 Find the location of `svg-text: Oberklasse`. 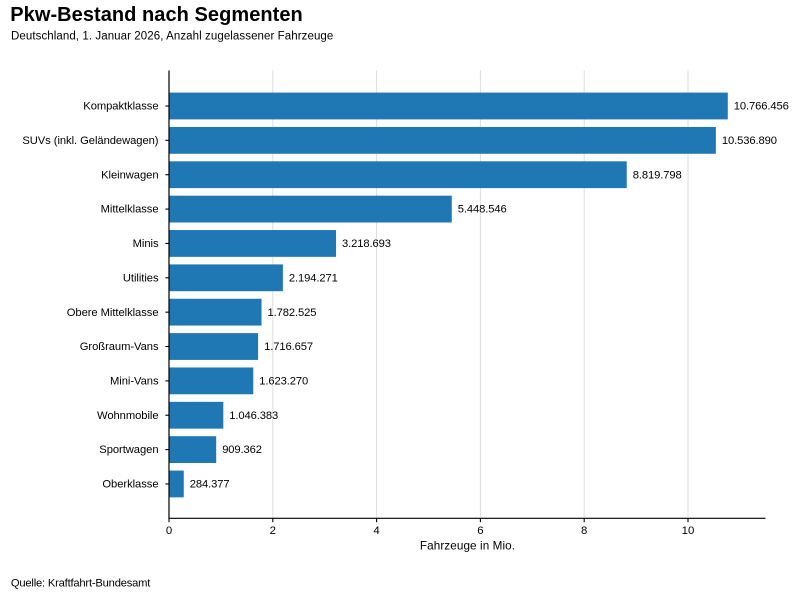

svg-text: Oberklasse is located at coordinates (130, 485).